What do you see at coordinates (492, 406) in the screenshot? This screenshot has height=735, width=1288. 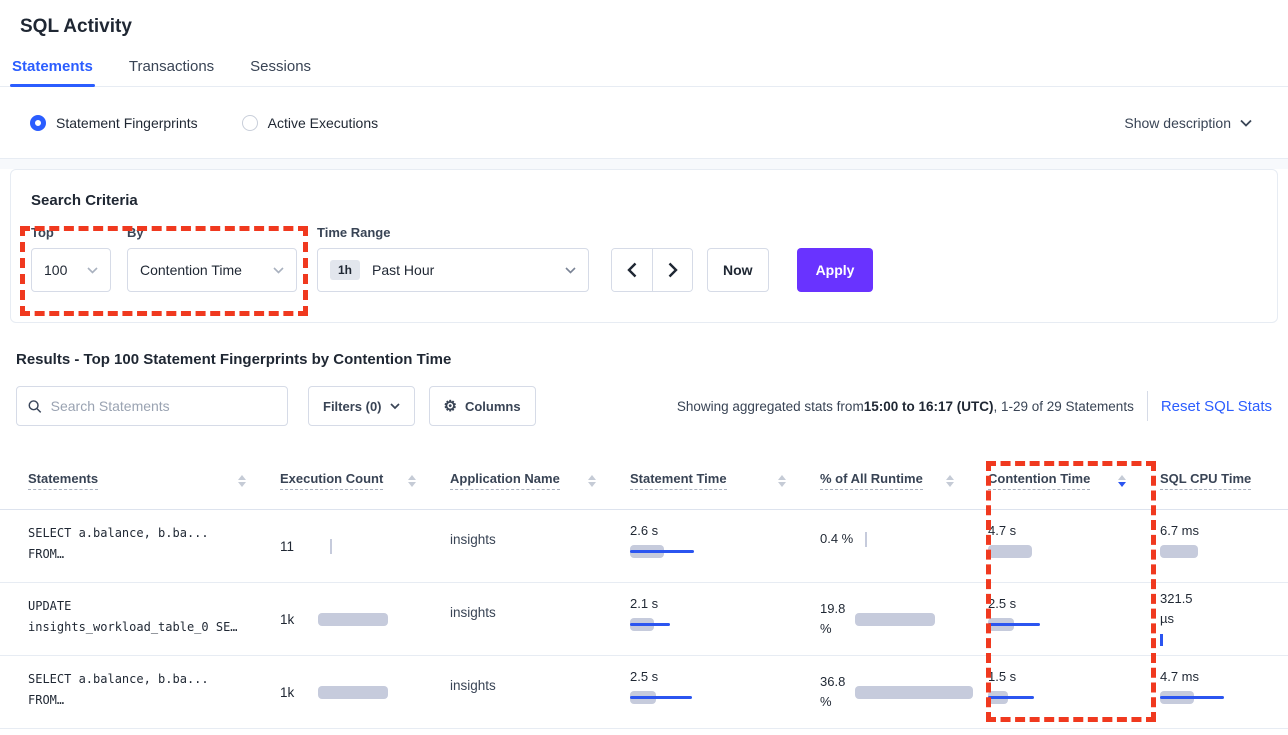 I see `columns-button-label: Columns` at bounding box center [492, 406].